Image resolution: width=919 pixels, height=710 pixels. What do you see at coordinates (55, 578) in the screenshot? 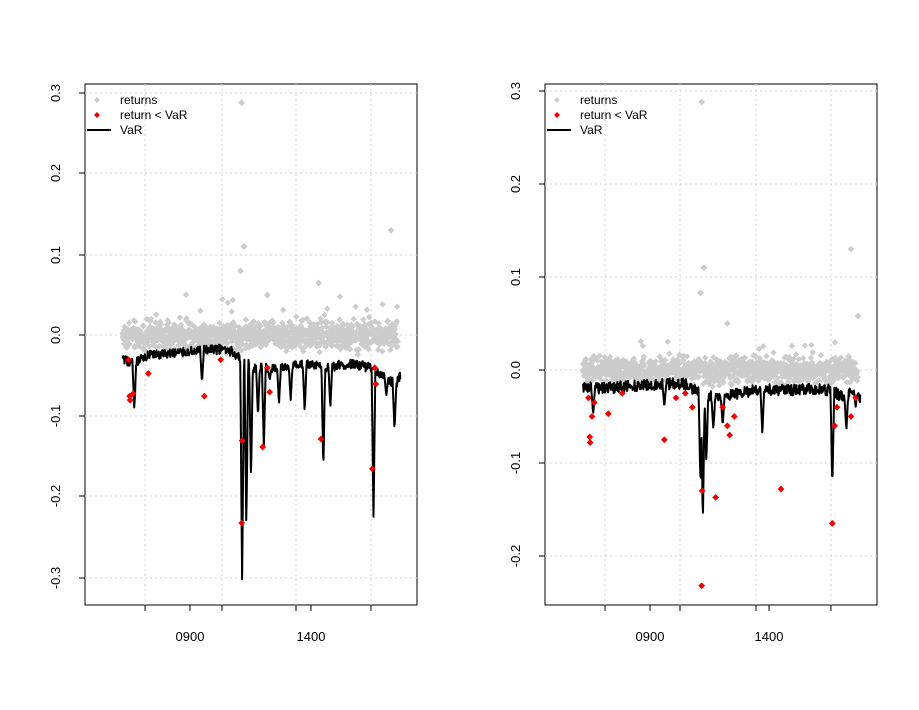
I see `y-tick-label: -0.3` at bounding box center [55, 578].